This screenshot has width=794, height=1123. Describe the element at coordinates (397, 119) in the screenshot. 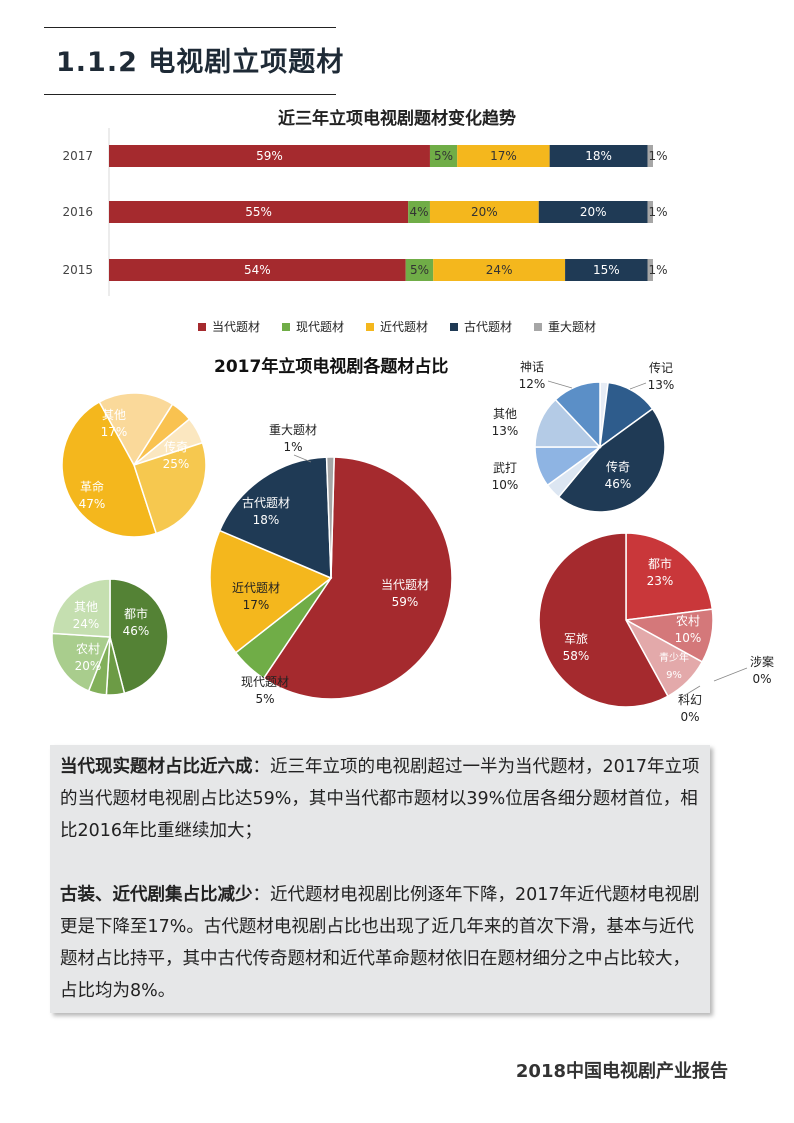

I see `bar-chart-title: 近三年立项电视剧题材变化趋势` at that location.